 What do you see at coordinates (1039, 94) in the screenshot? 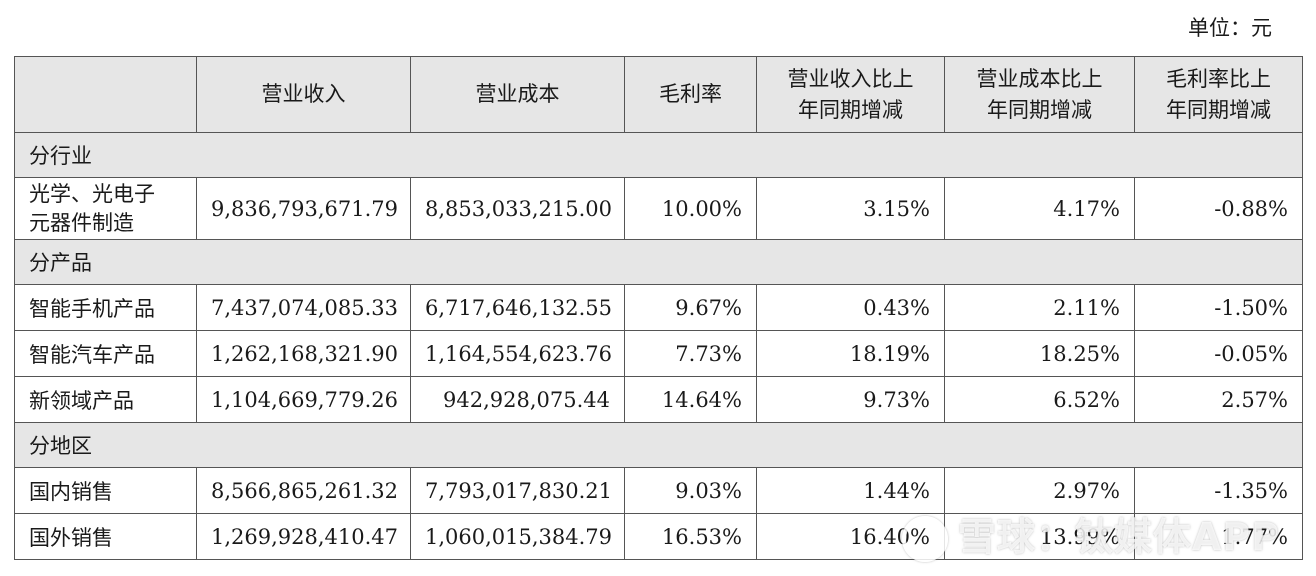
I see `header-cost-yoy: 营业成本比上 年同期增减` at bounding box center [1039, 94].